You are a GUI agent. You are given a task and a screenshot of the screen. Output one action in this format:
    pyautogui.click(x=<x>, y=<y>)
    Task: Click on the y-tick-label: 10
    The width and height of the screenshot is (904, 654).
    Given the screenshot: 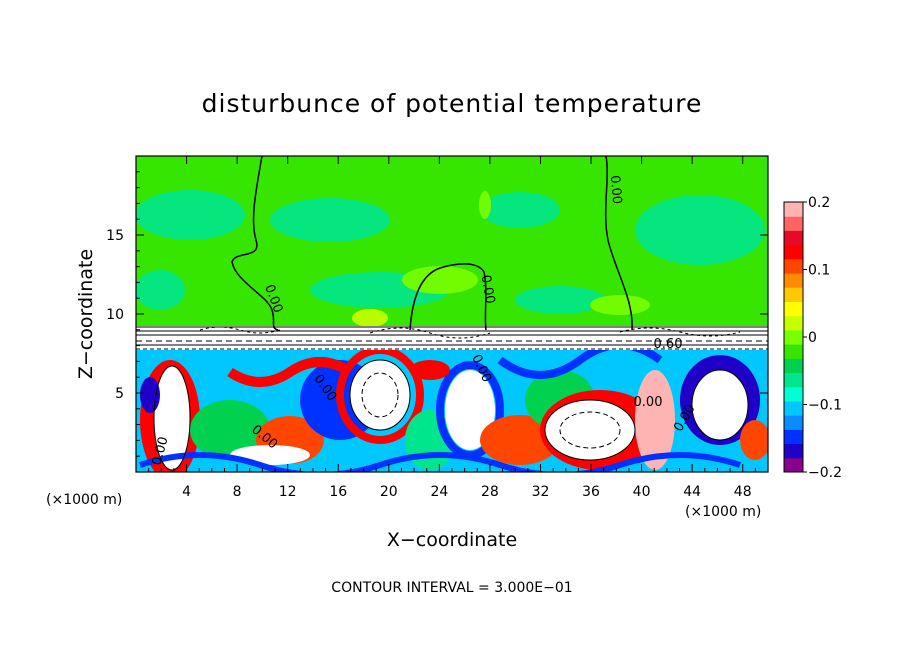 What is the action you would take?
    pyautogui.click(x=115, y=315)
    